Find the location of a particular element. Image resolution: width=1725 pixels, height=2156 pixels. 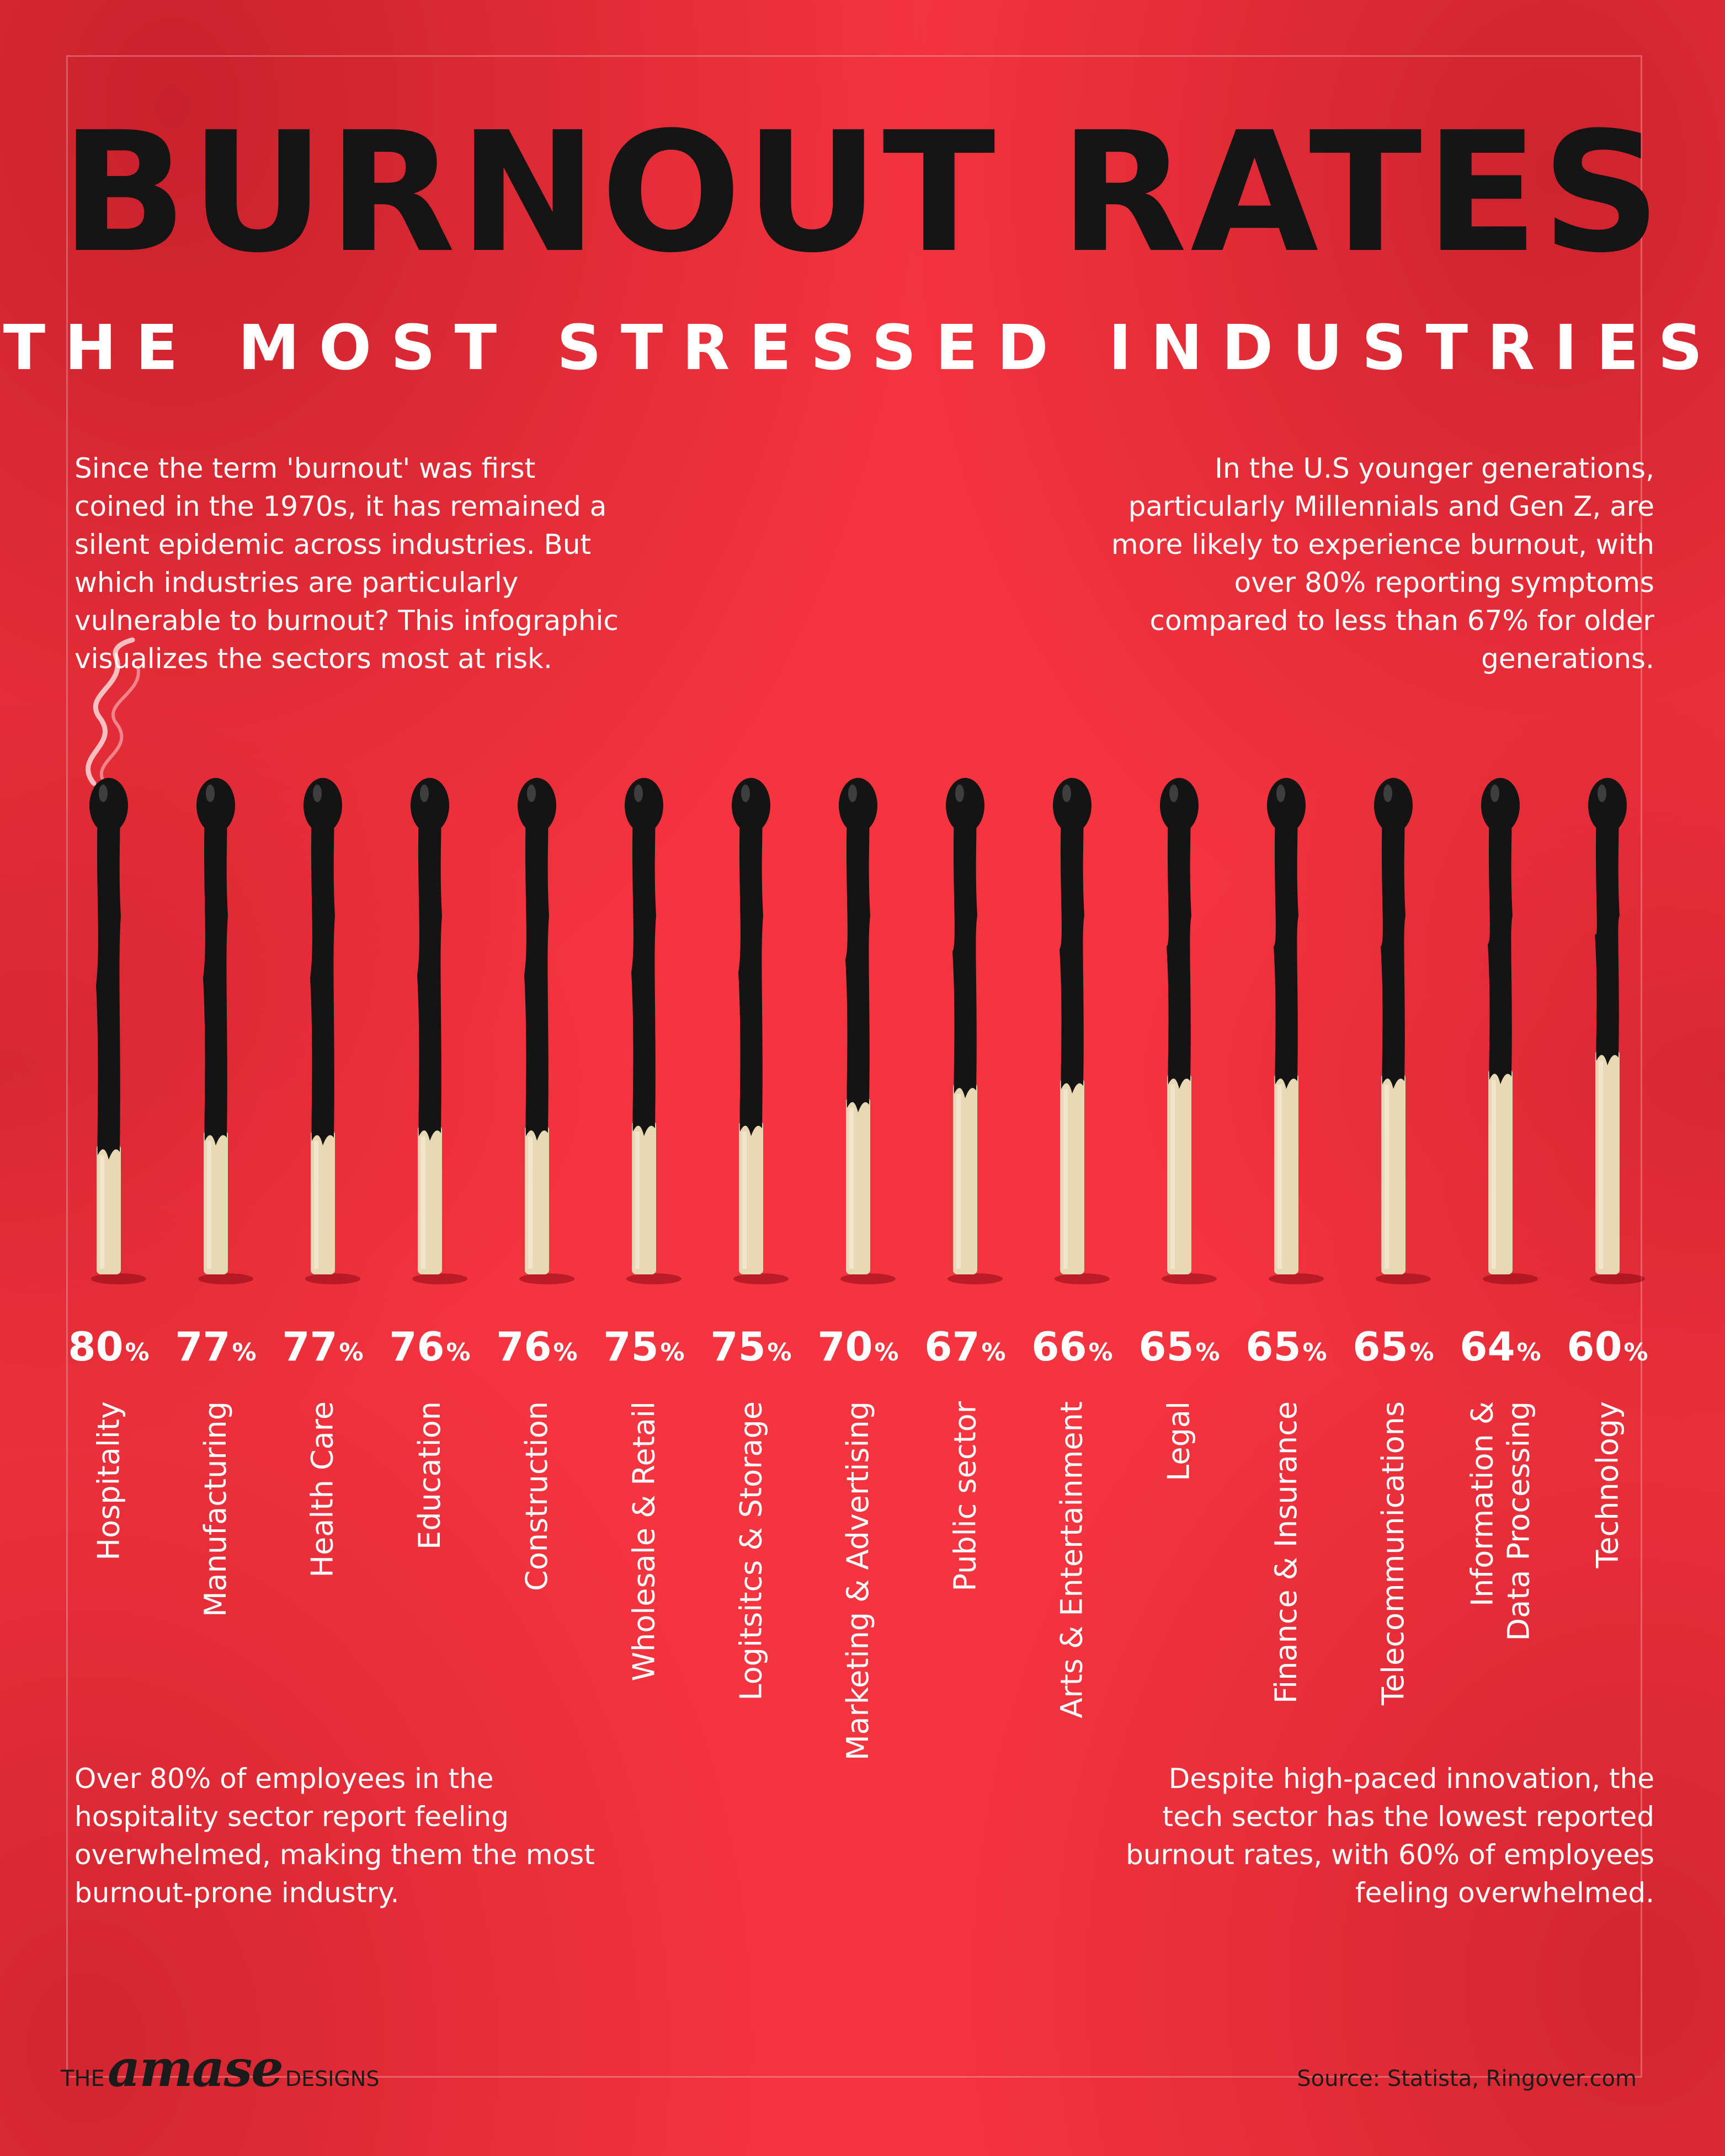

category-label-text: Telecommunications is located at coordinates (1393, 1553).